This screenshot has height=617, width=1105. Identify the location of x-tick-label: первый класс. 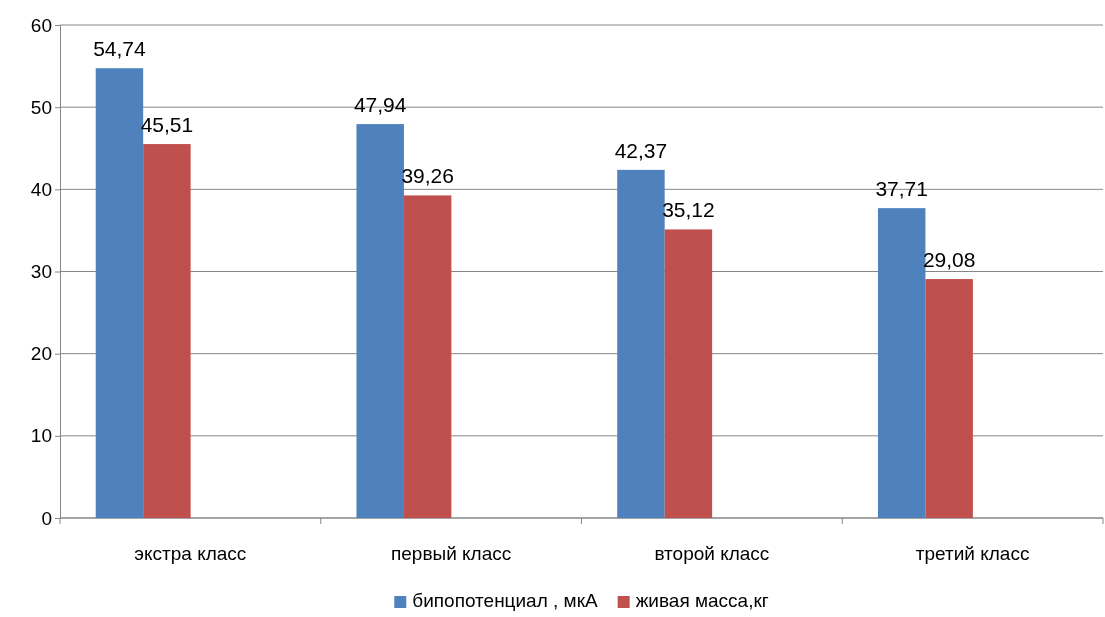
(451, 553).